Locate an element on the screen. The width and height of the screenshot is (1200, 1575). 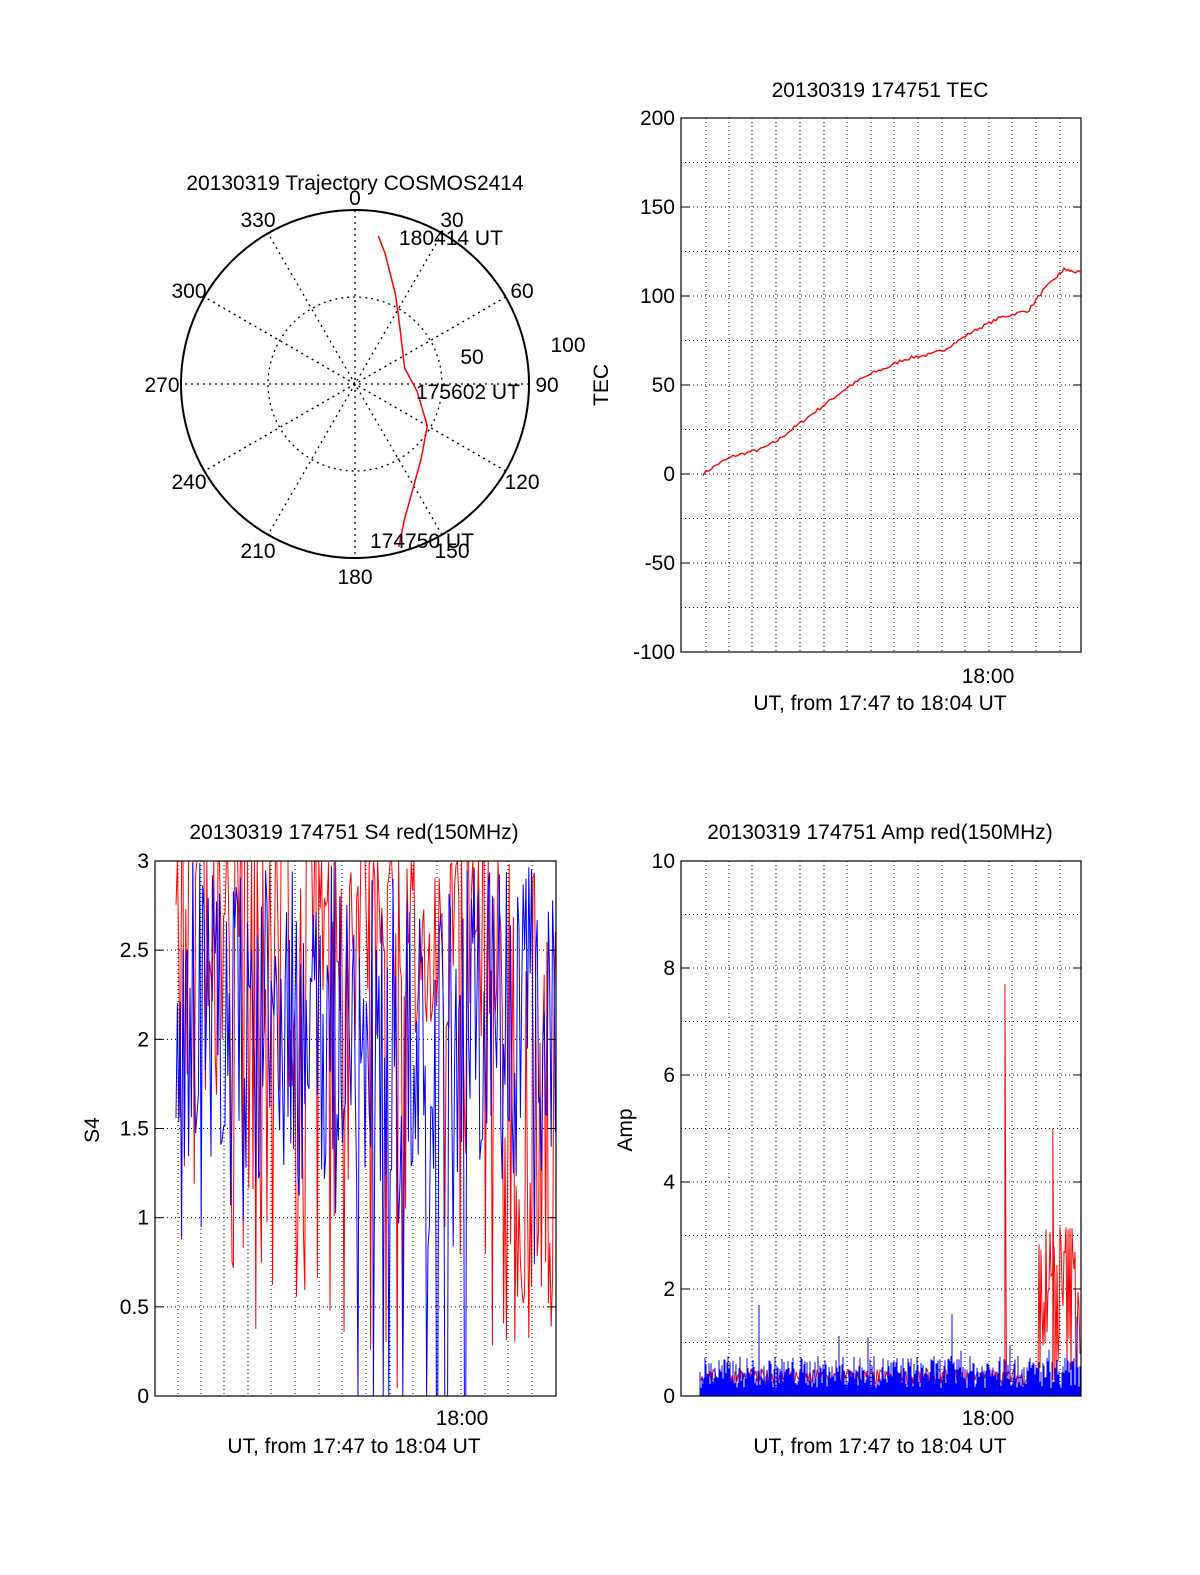
amp-plot-frame is located at coordinates (881, 1128).